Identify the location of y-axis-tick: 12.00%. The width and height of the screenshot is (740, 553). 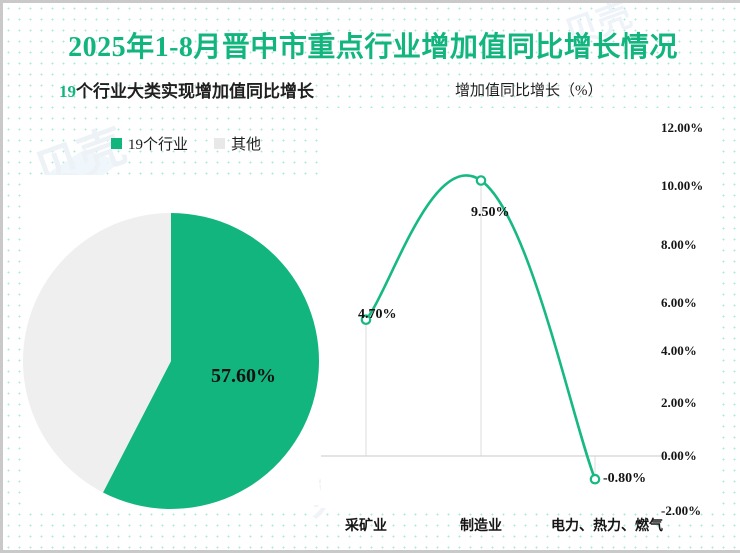
(682, 127).